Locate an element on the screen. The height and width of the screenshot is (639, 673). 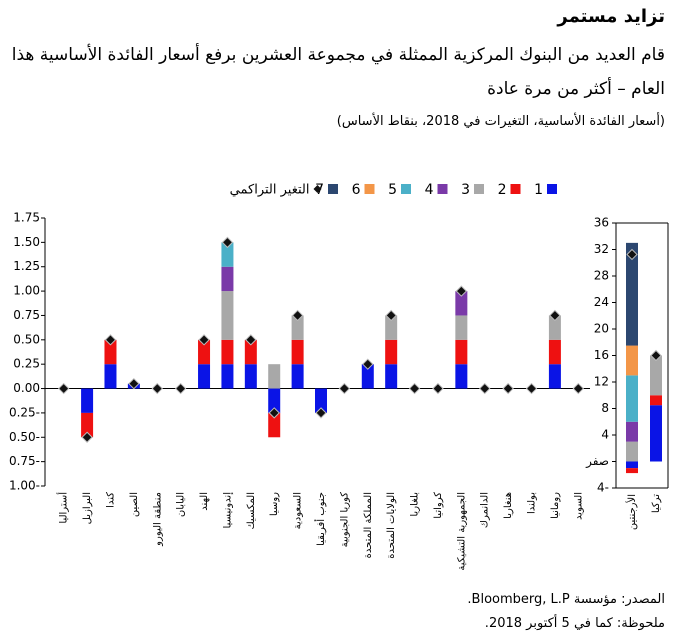
x-tick-label: السعودية is located at coordinates (298, 510).